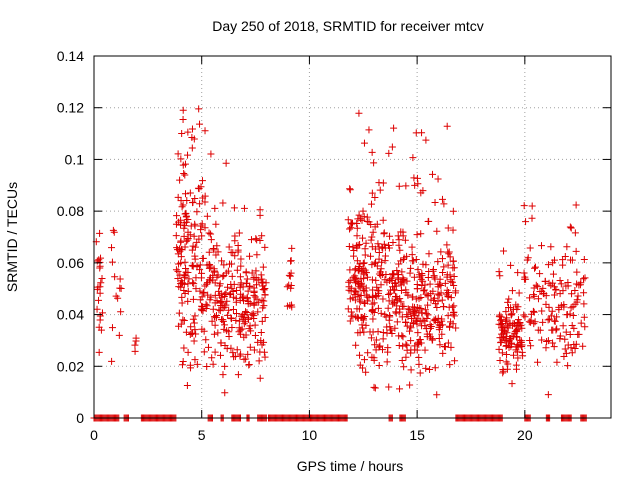 The image size is (640, 480). I want to click on y-tick-label: 0.06, so click(70, 263).